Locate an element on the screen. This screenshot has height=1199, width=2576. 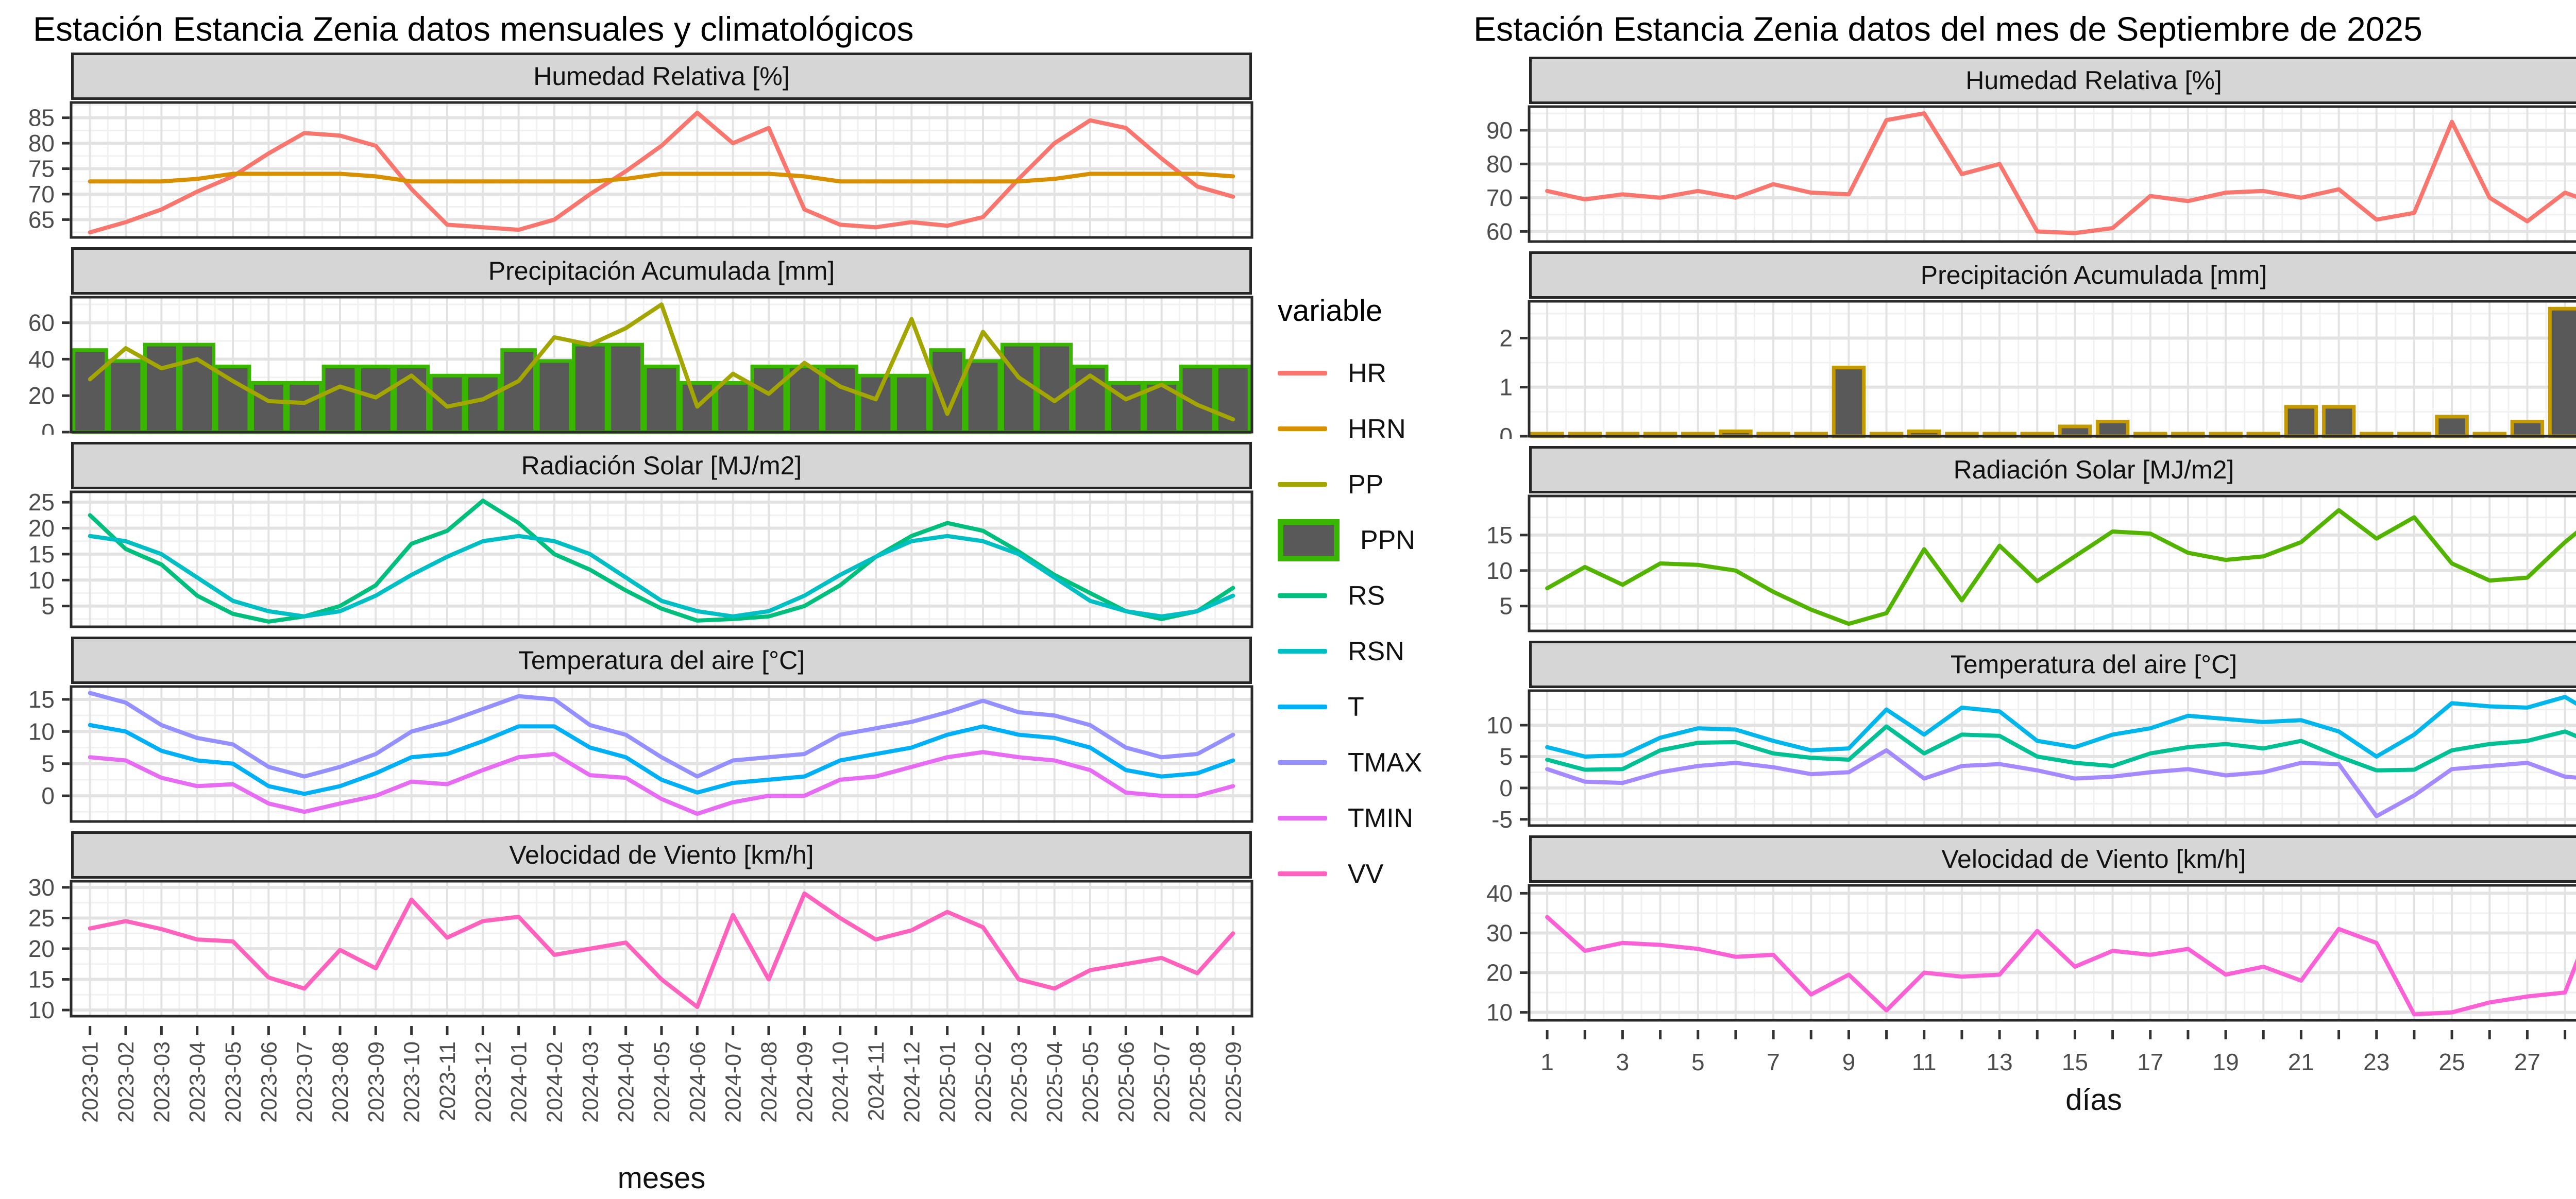
line-TMIN is located at coordinates (2060, 783).